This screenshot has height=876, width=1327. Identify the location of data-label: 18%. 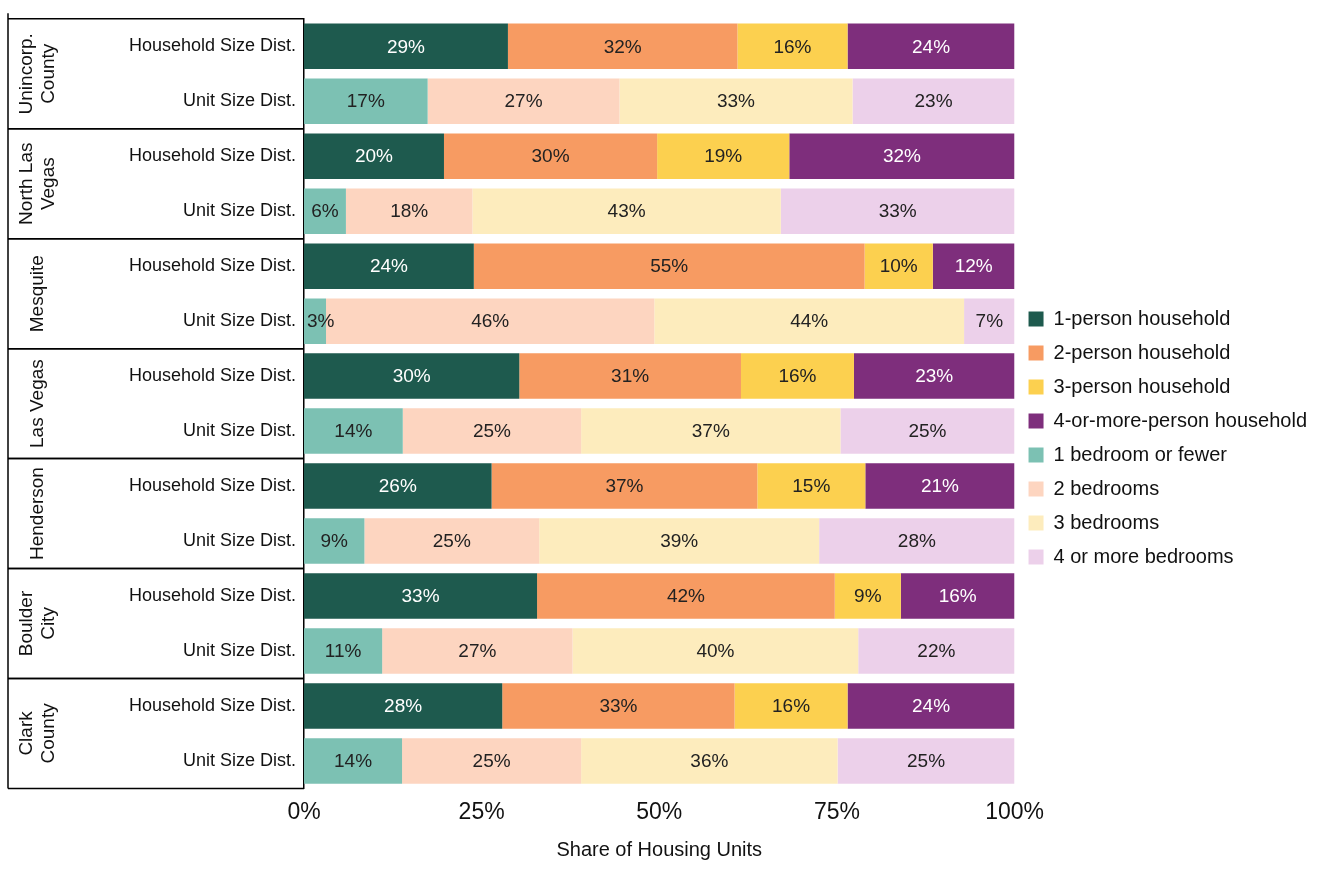
(409, 211).